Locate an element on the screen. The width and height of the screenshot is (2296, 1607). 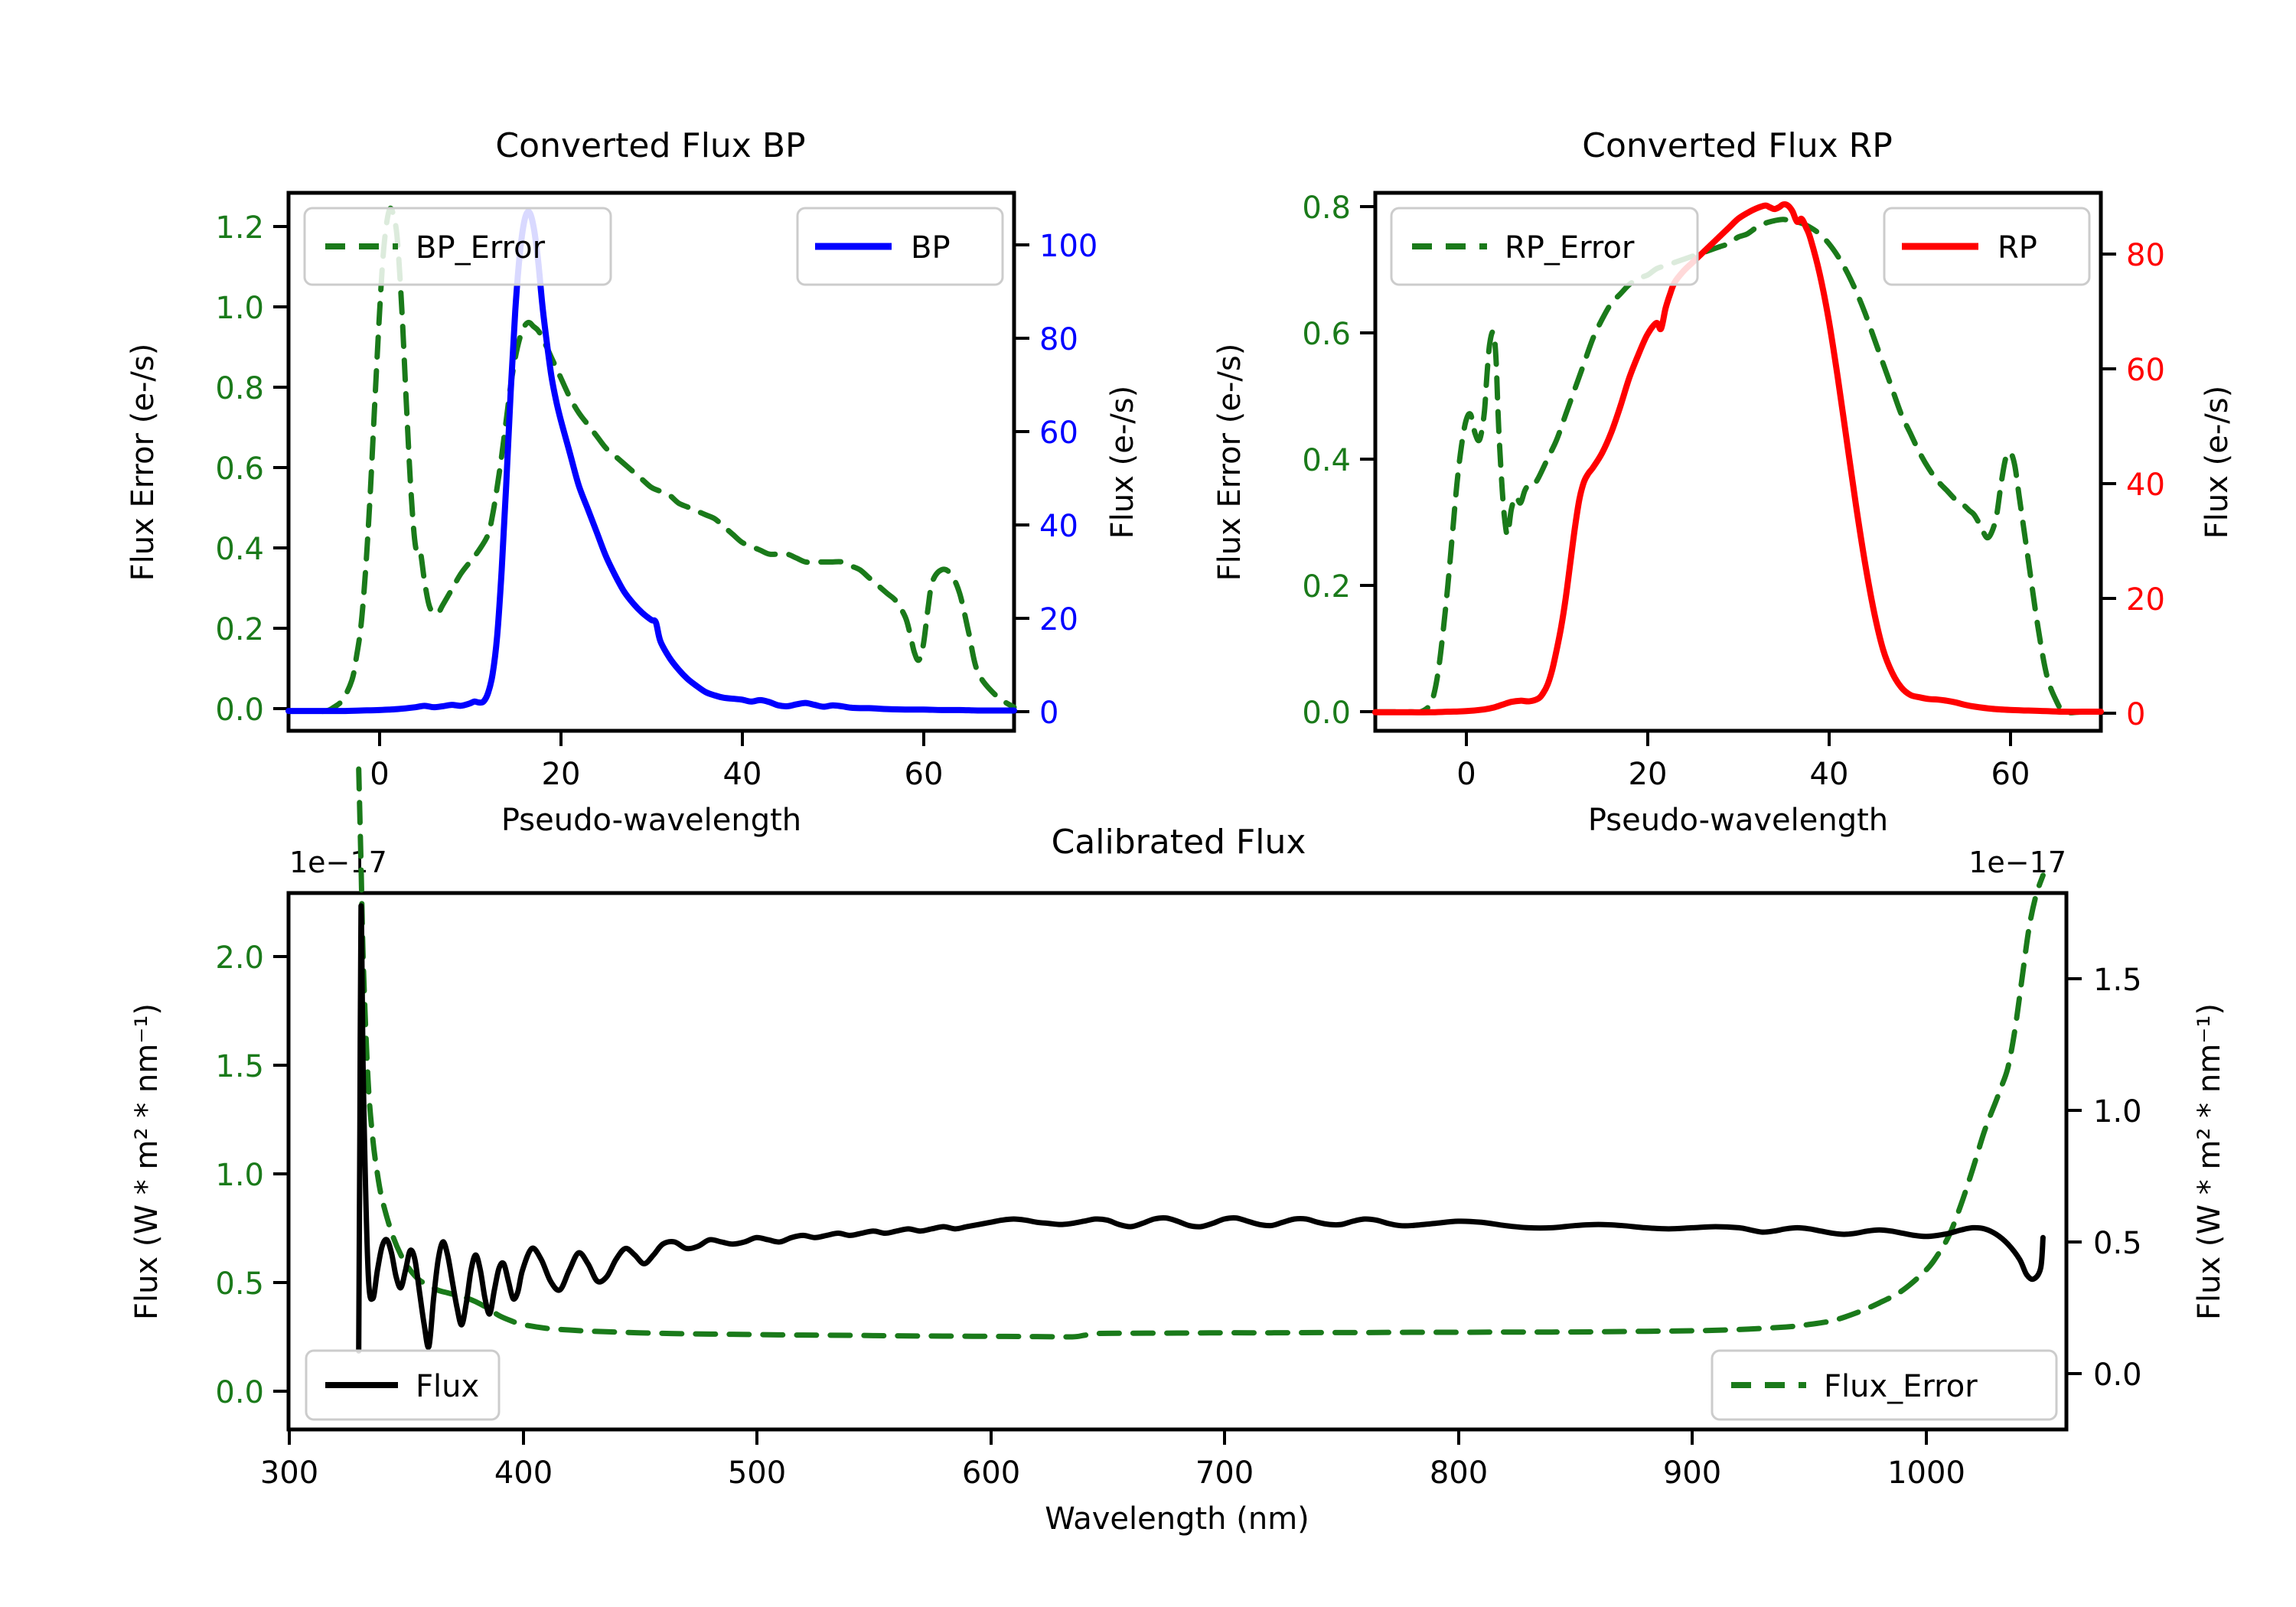
rp-xtick-2: 40 is located at coordinates (1829, 775).